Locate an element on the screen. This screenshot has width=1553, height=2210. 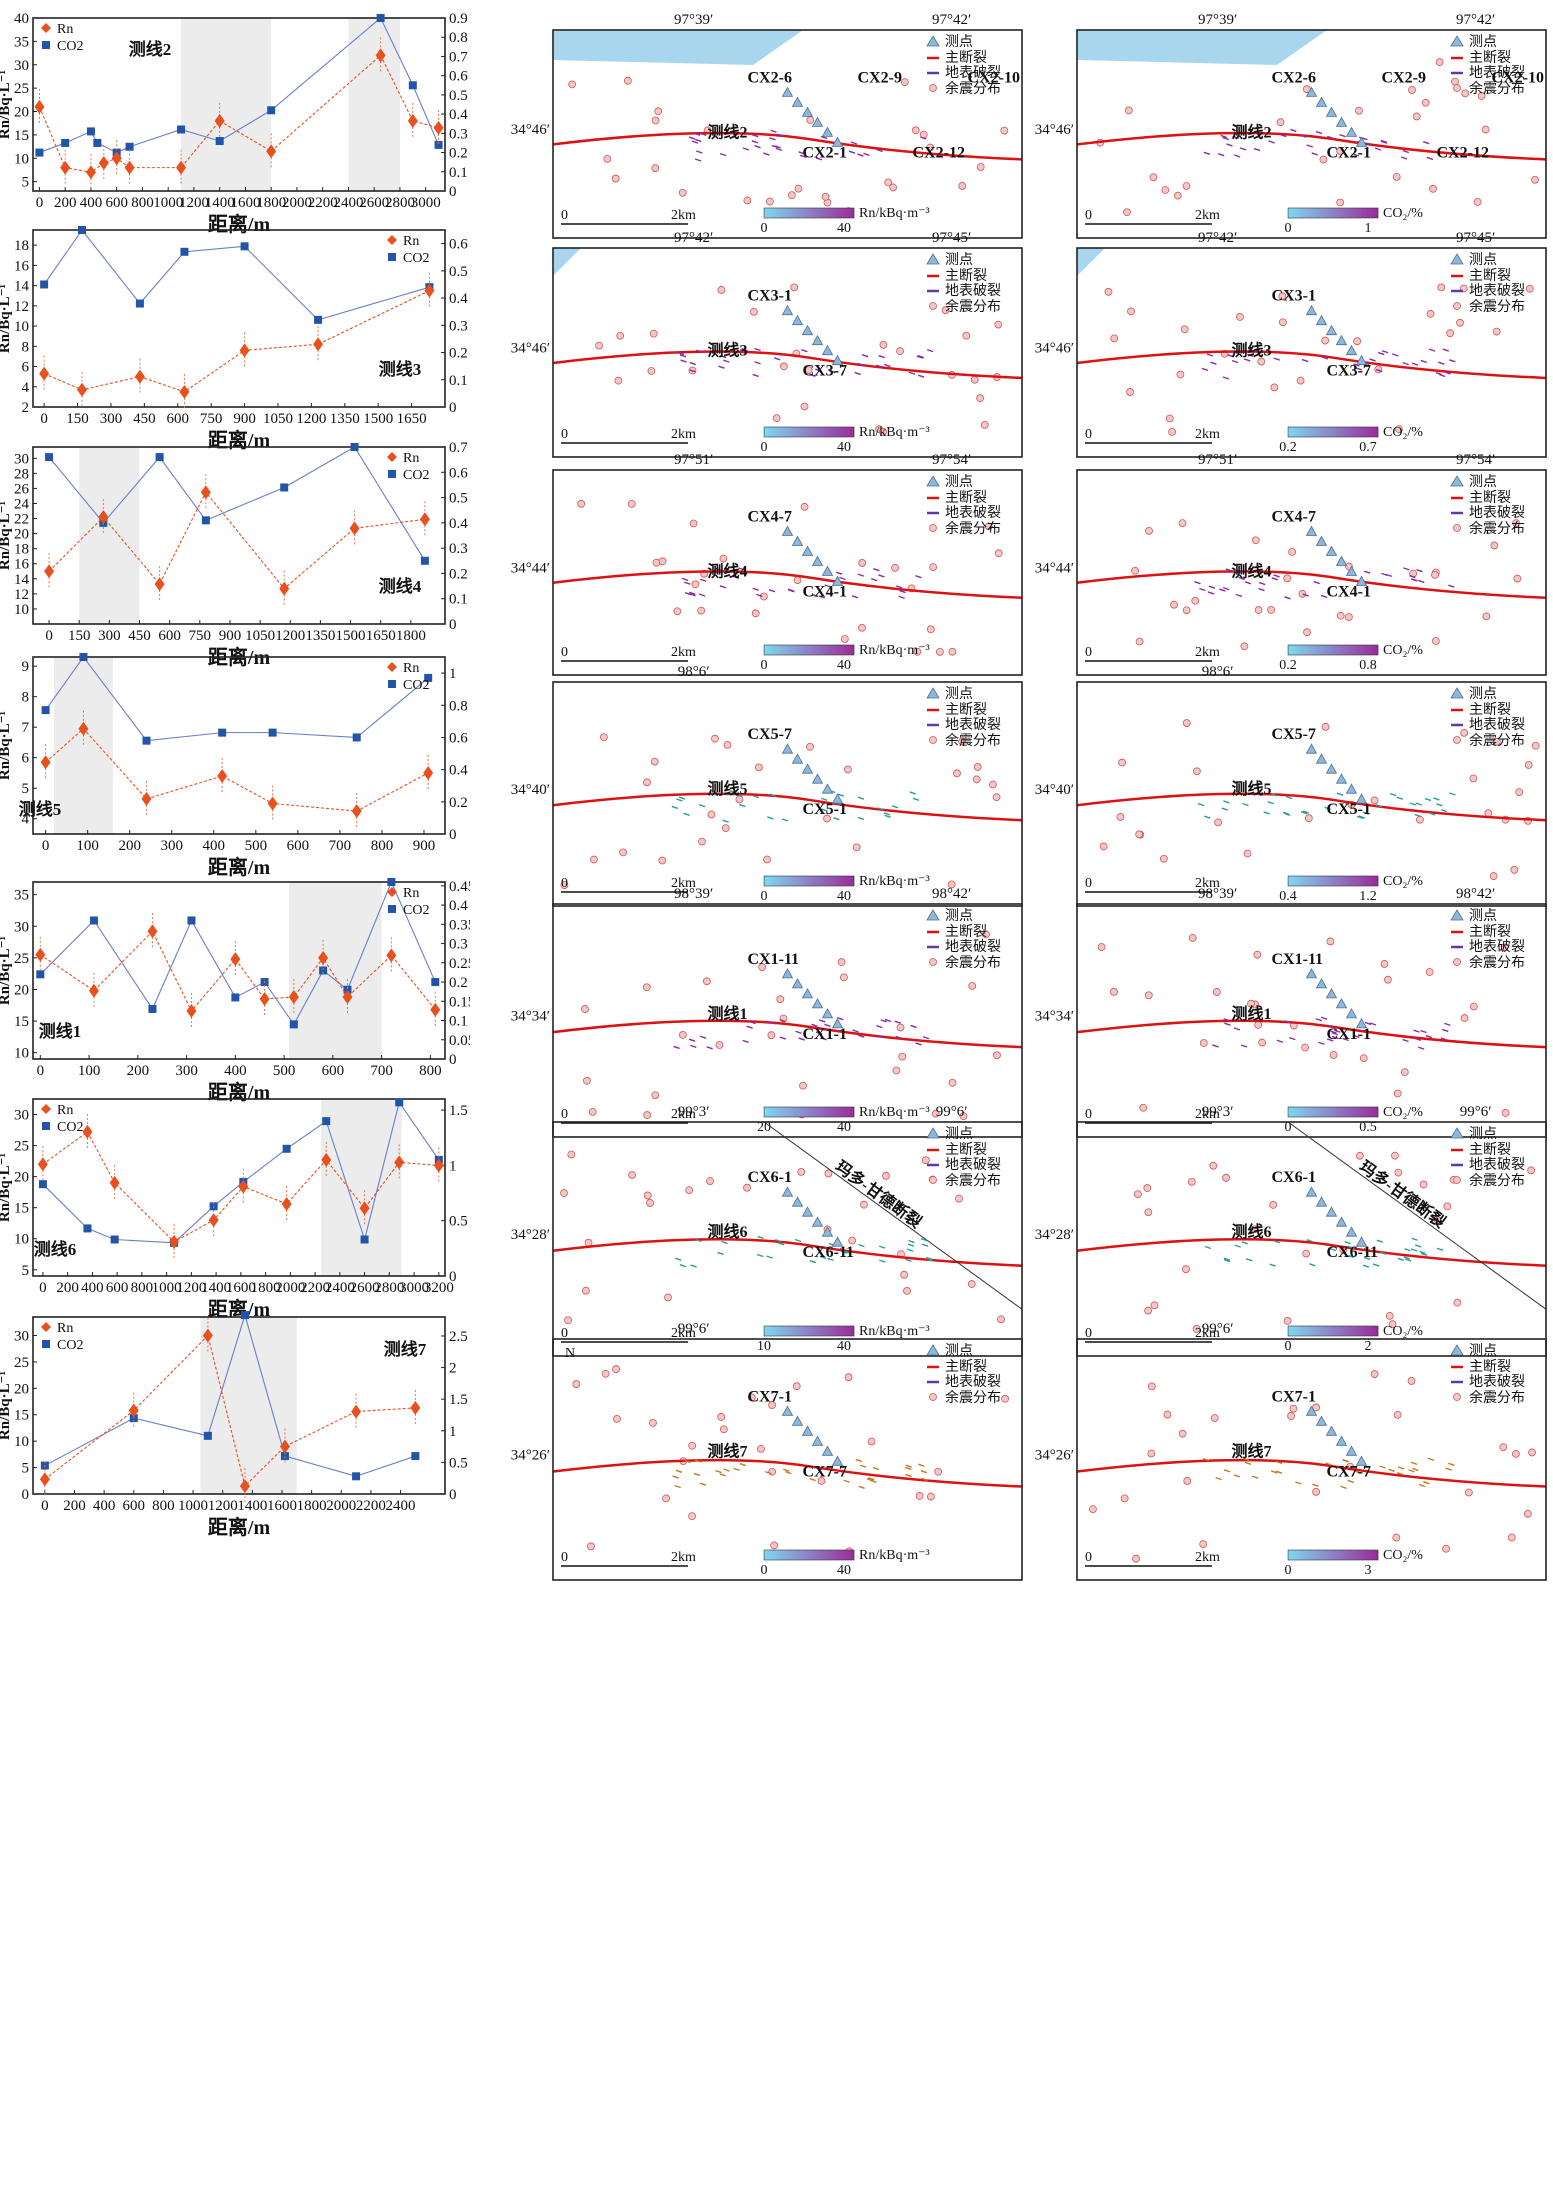
x-tick-label: 800 is located at coordinates (142, 203).